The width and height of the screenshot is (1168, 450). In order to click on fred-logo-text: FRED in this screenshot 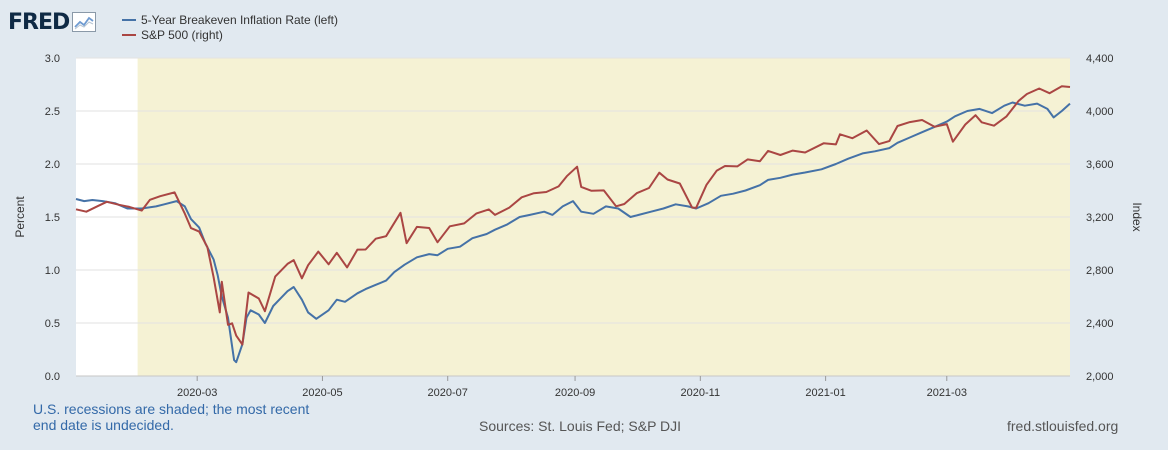, I will do `click(39, 22)`.